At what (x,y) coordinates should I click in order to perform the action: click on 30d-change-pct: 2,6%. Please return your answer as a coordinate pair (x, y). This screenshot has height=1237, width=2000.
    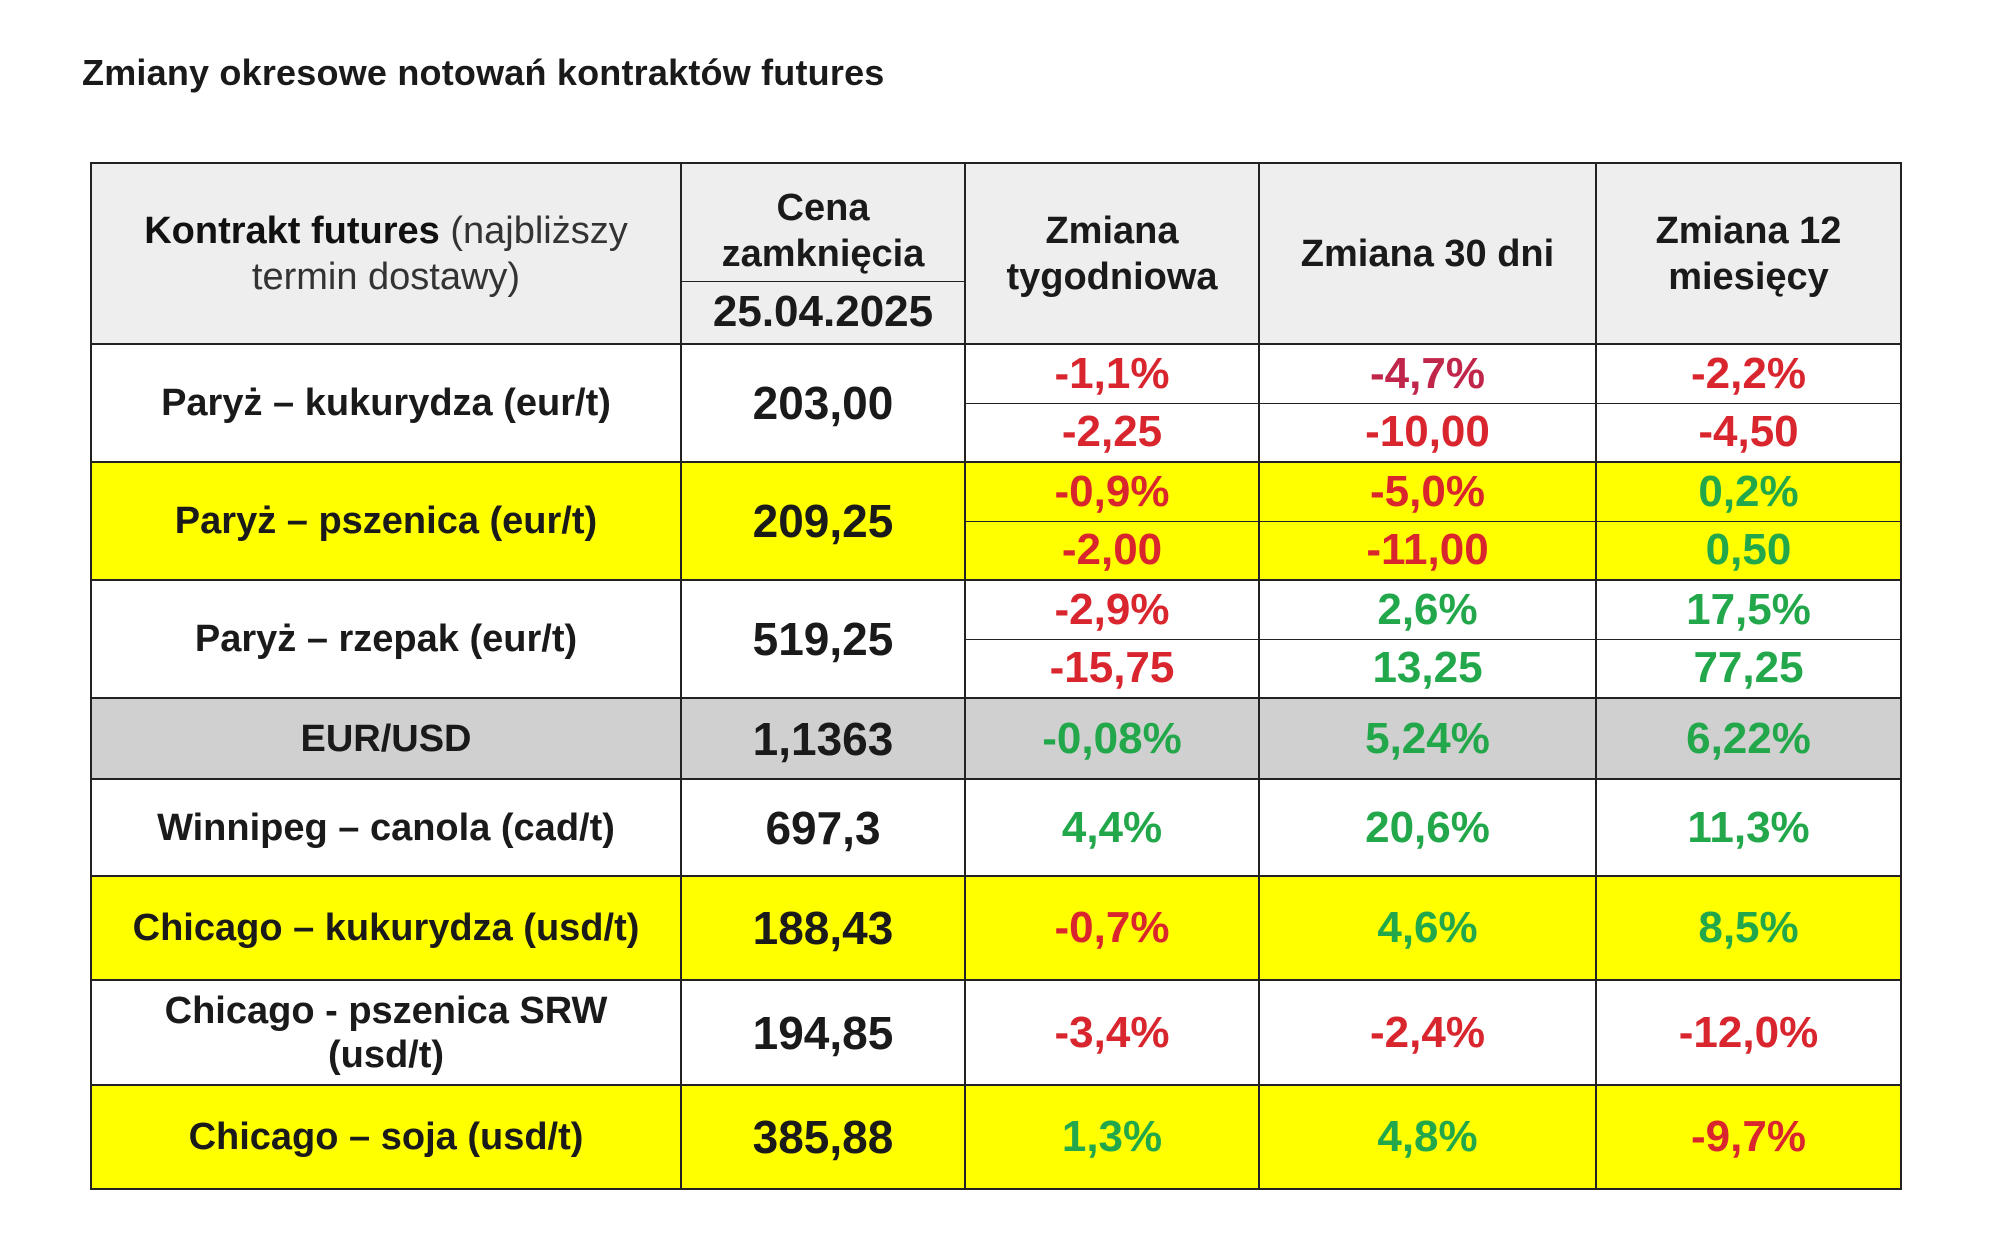
    Looking at the image, I should click on (1427, 609).